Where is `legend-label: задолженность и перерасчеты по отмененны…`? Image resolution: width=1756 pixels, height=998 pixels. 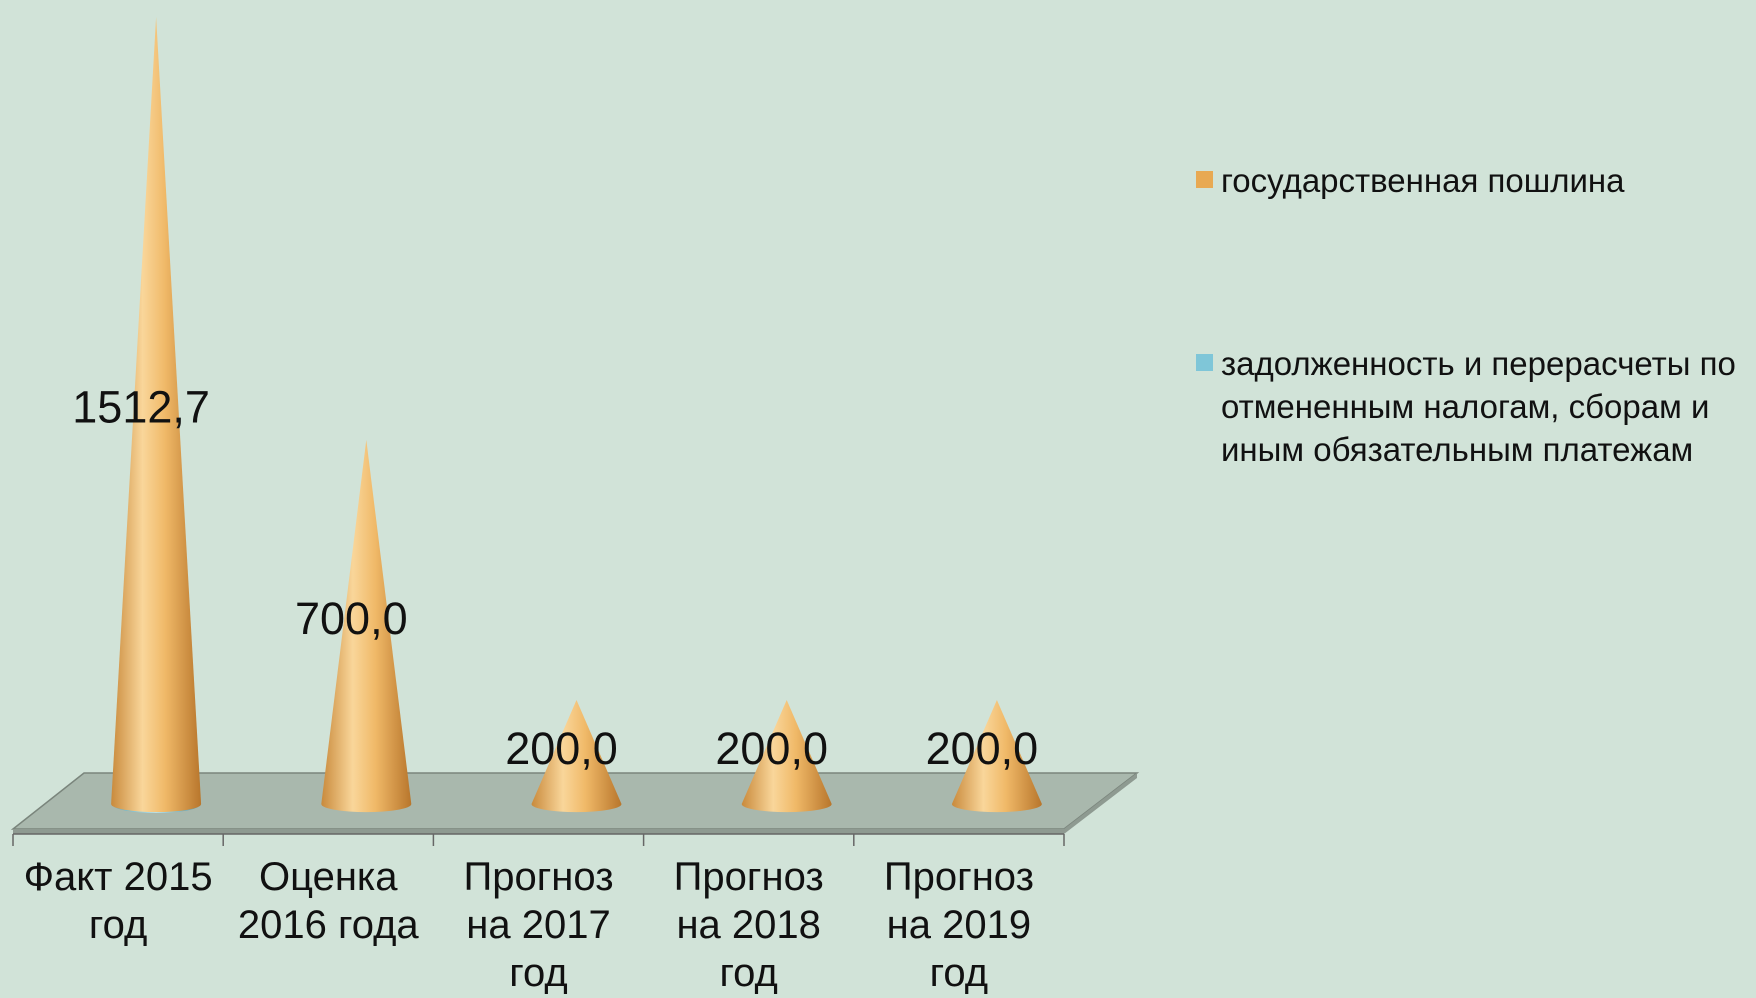
legend-label: задолженность и перерасчеты по отмененны… is located at coordinates (1478, 406).